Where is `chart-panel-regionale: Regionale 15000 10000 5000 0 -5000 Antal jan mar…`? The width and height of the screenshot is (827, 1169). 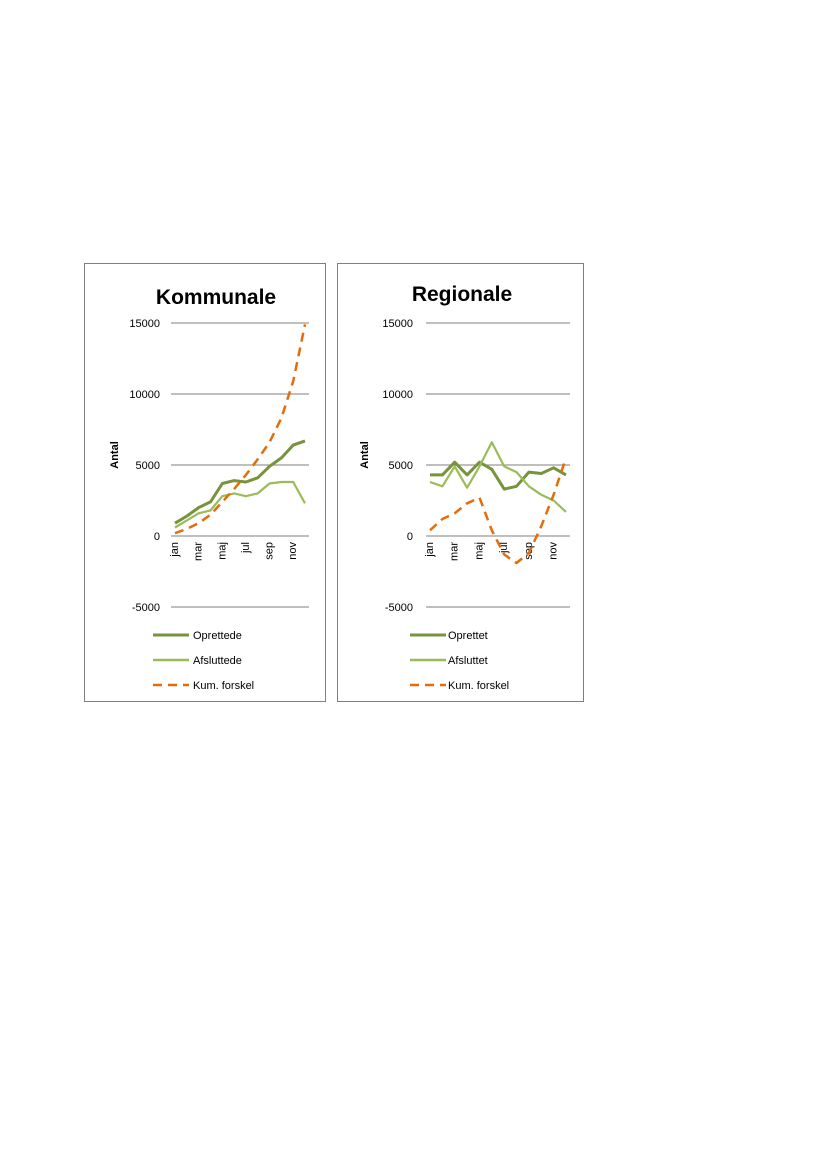
chart-panel-regionale: Regionale 15000 10000 5000 0 -5000 Antal jan mar… is located at coordinates (460, 482).